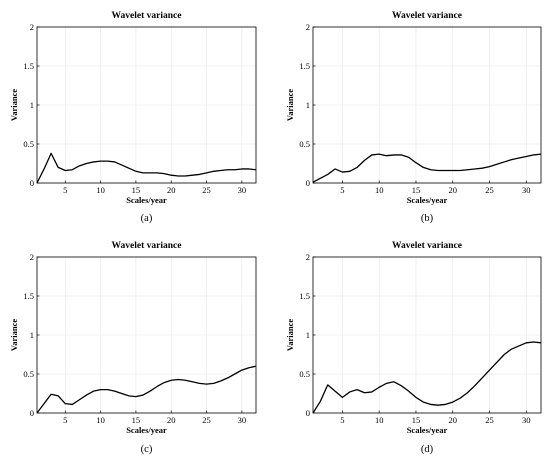  What do you see at coordinates (147, 449) in the screenshot?
I see `panel-caption: (c)` at bounding box center [147, 449].